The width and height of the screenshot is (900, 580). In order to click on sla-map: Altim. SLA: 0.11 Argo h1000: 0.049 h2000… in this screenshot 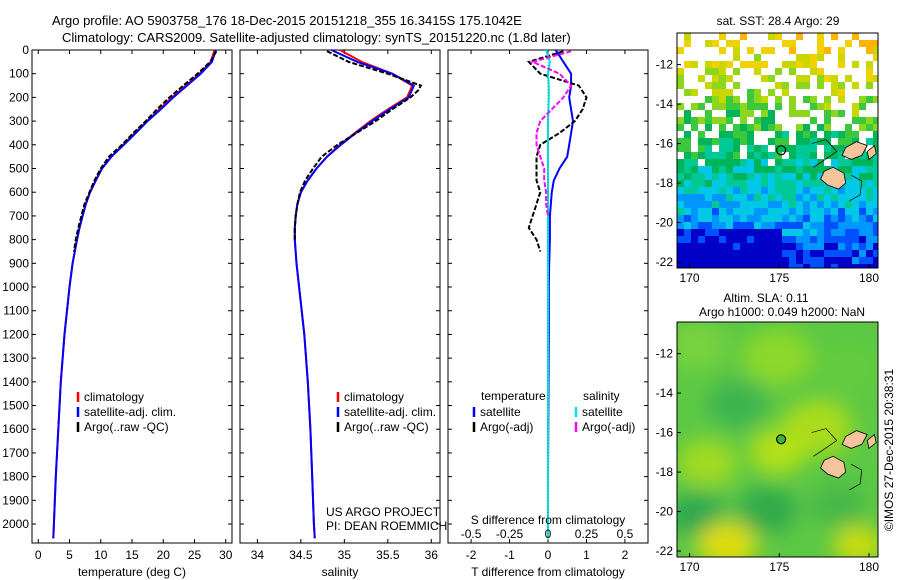, I will do `click(768, 432)`.